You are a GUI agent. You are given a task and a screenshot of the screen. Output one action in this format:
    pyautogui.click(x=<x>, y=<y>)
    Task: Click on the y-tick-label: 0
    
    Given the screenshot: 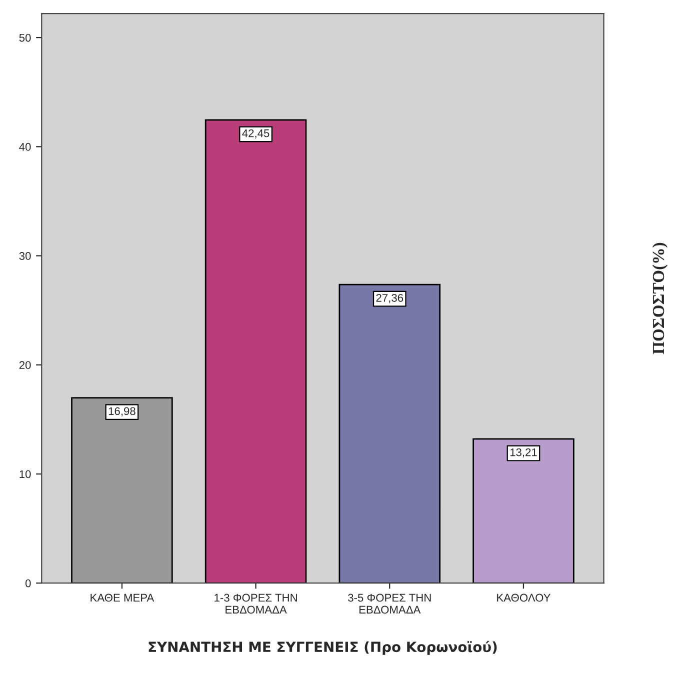 What is the action you would take?
    pyautogui.click(x=28, y=583)
    